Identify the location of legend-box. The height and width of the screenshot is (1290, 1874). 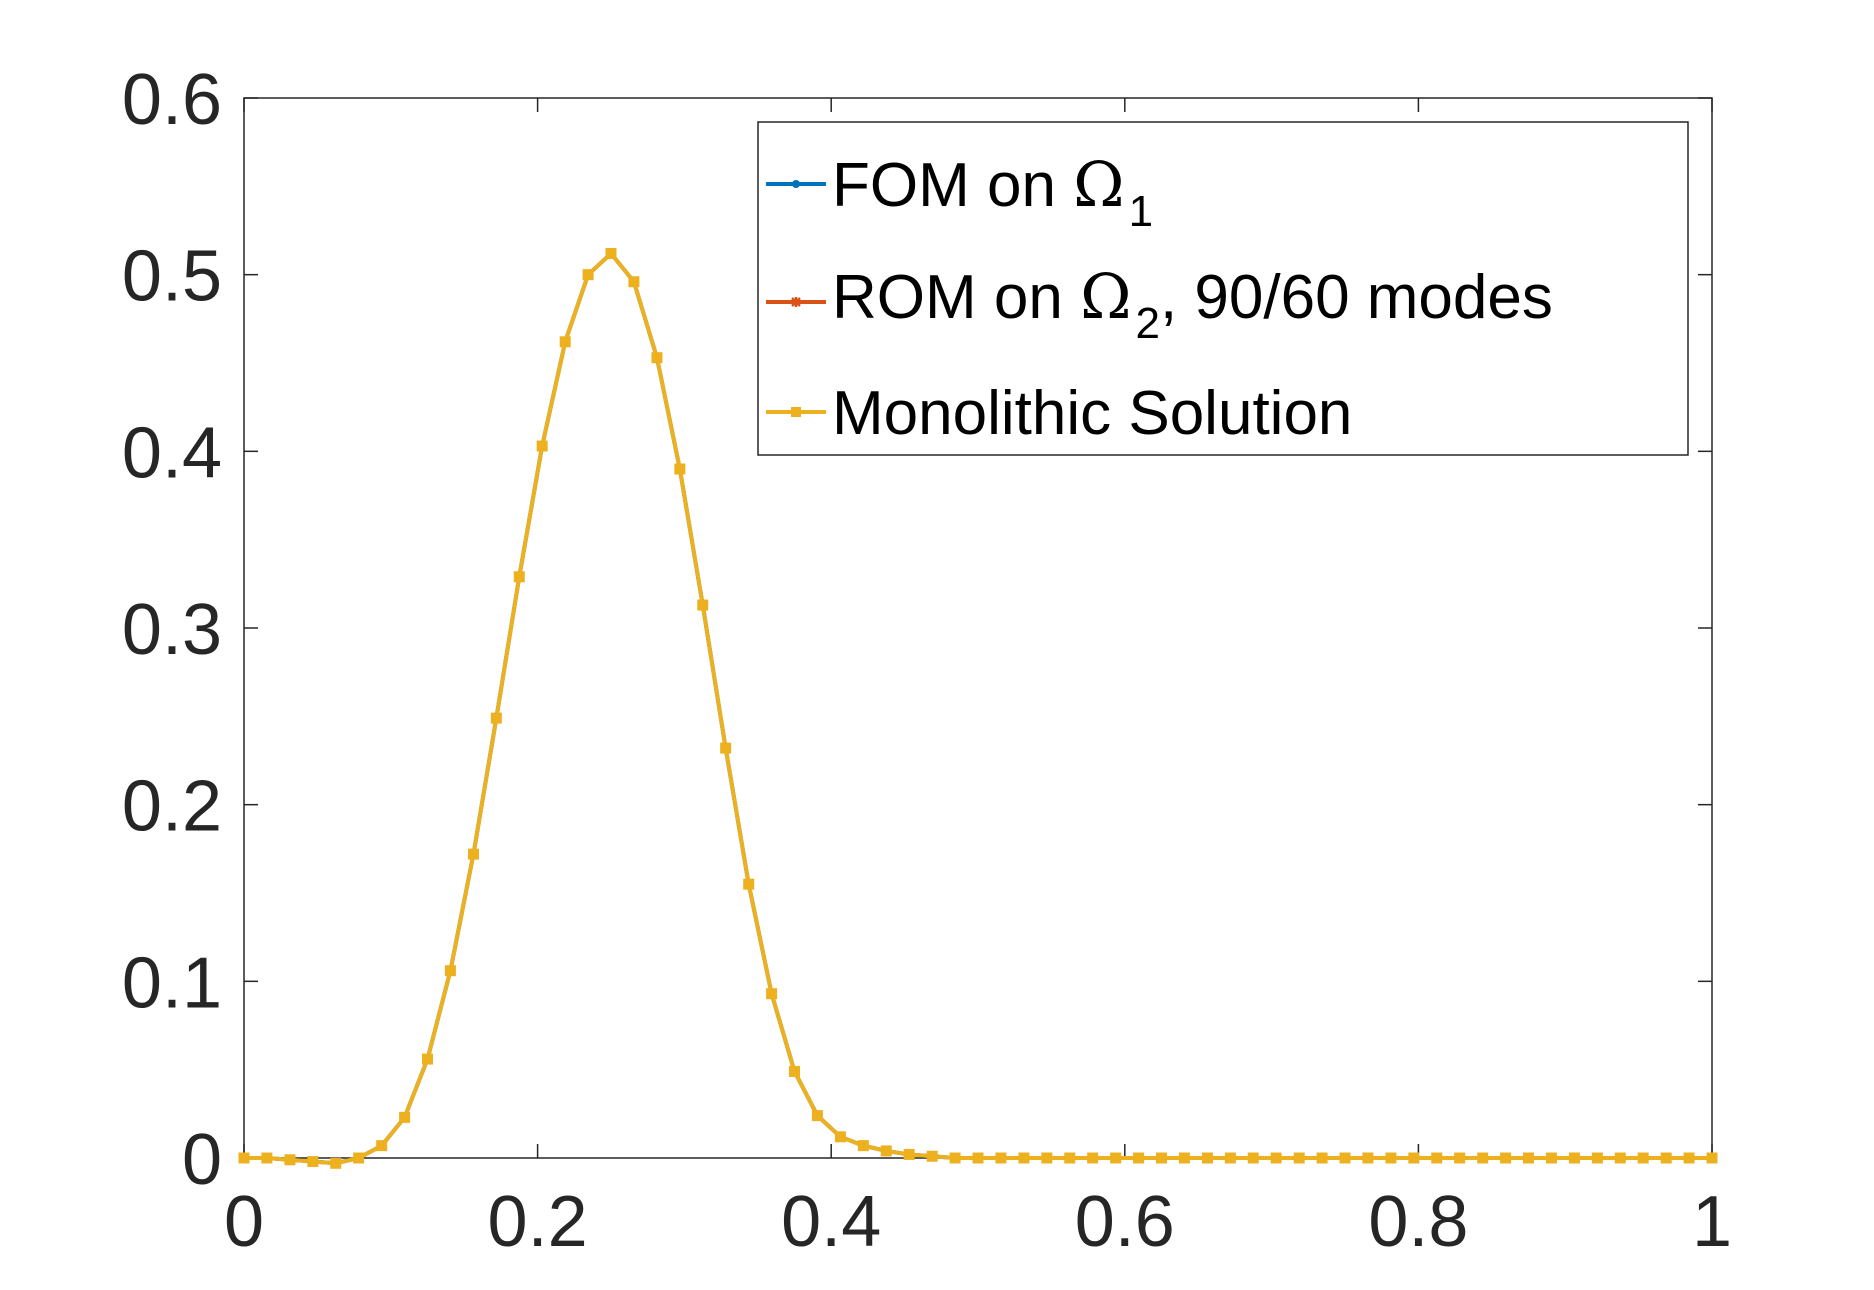
(1223, 288).